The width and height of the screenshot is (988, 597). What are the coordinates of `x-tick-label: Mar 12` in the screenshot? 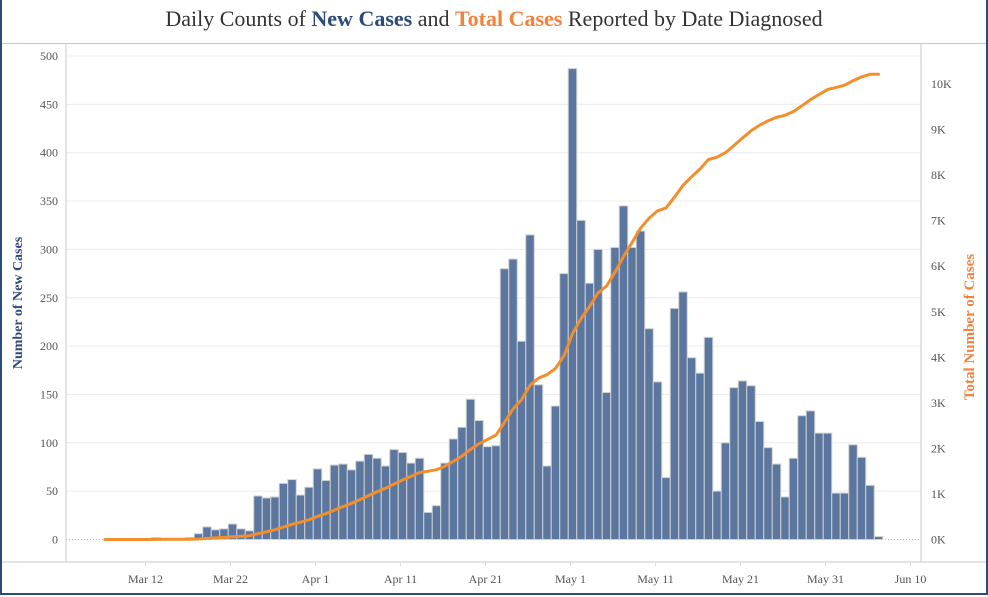 It's located at (145, 579).